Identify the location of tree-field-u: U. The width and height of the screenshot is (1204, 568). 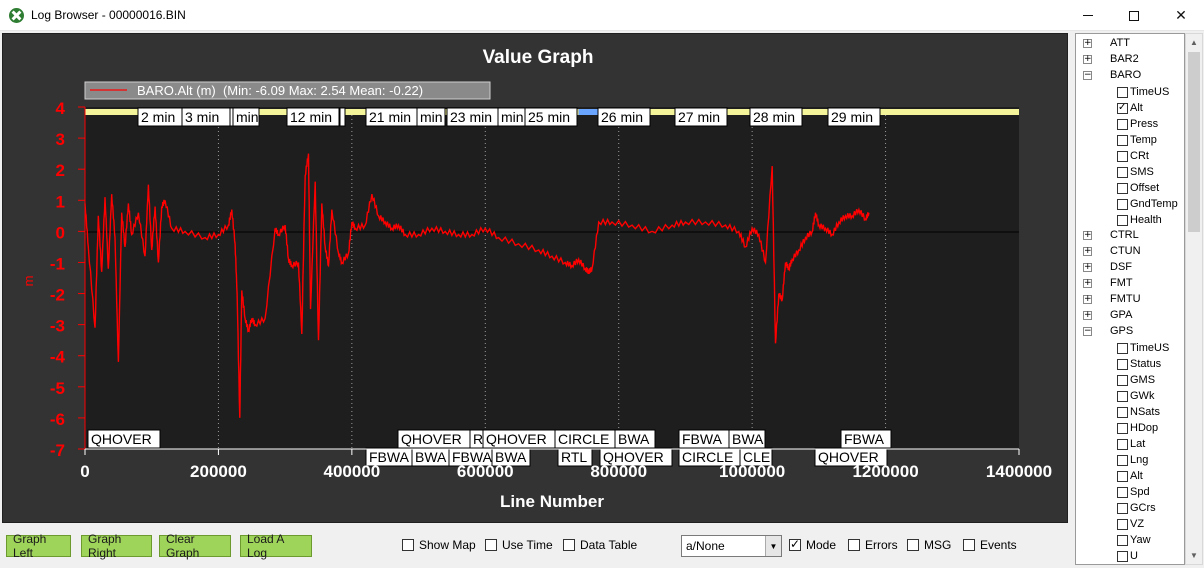
(1127, 556).